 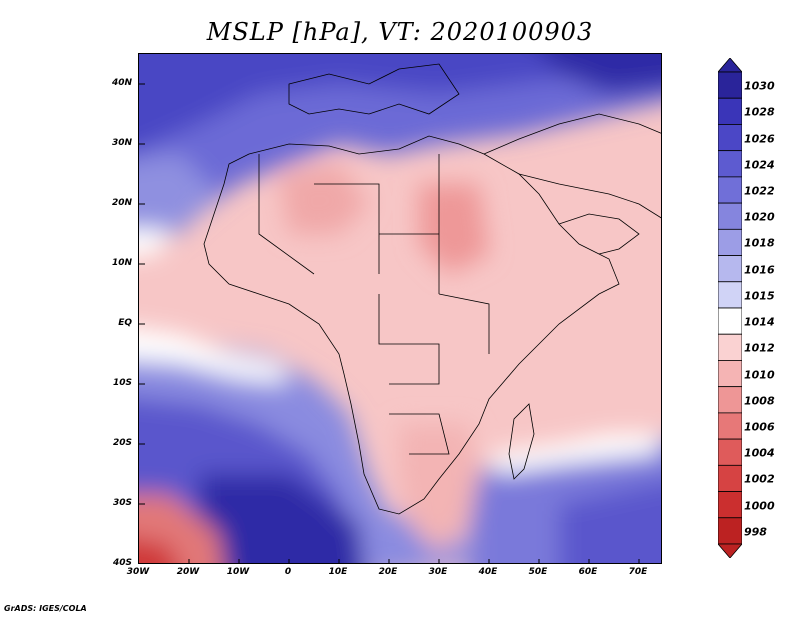 I want to click on colorbar-bottom-arrow, so click(x=730, y=550).